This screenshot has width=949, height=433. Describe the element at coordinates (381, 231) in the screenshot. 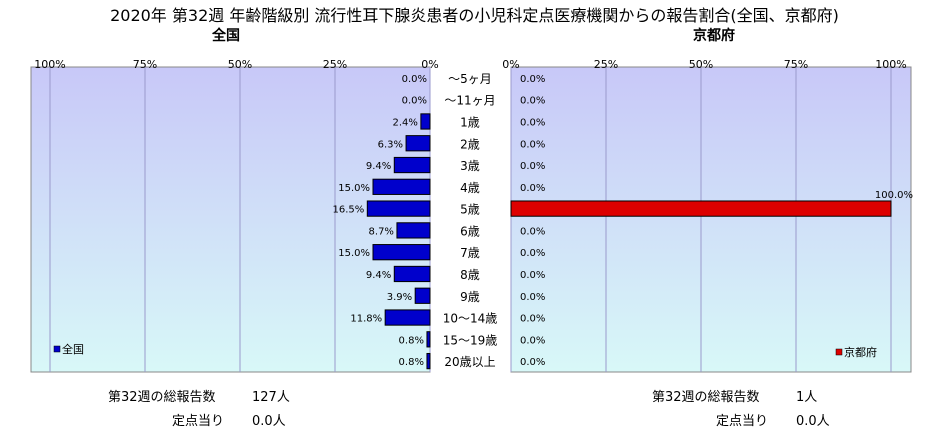

I see `national-data-label: 8.7%` at that location.